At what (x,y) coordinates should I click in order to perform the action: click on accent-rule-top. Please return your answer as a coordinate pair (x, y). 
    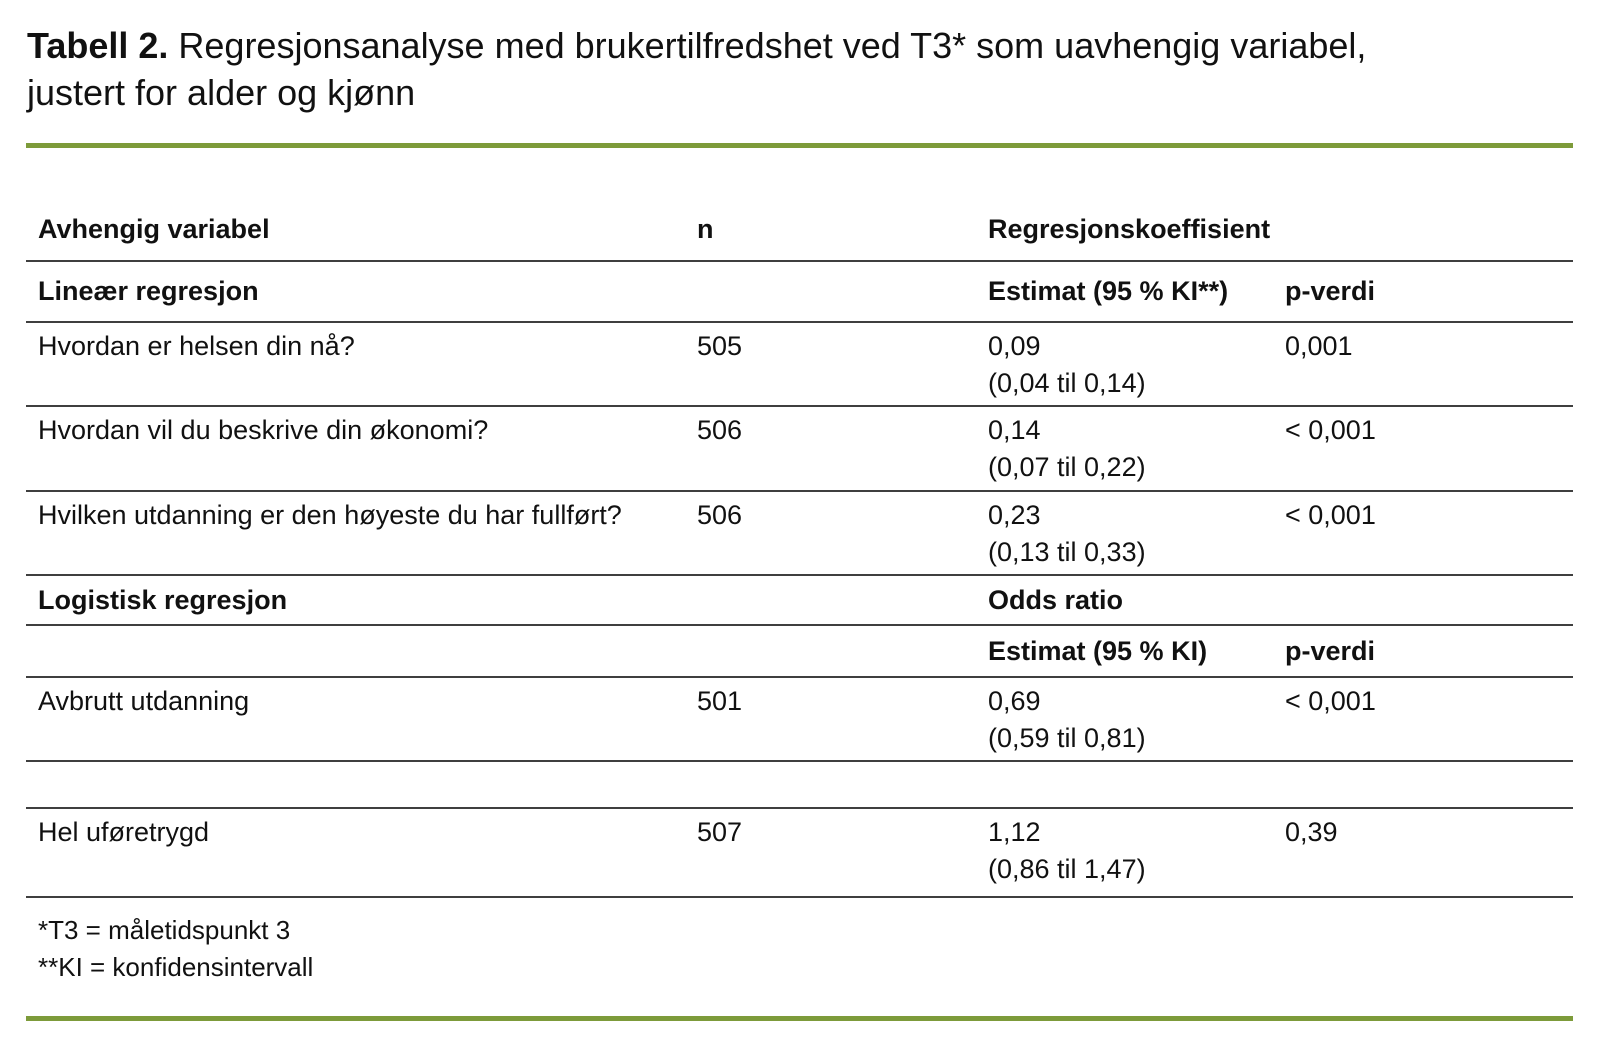
    Looking at the image, I should click on (799, 145).